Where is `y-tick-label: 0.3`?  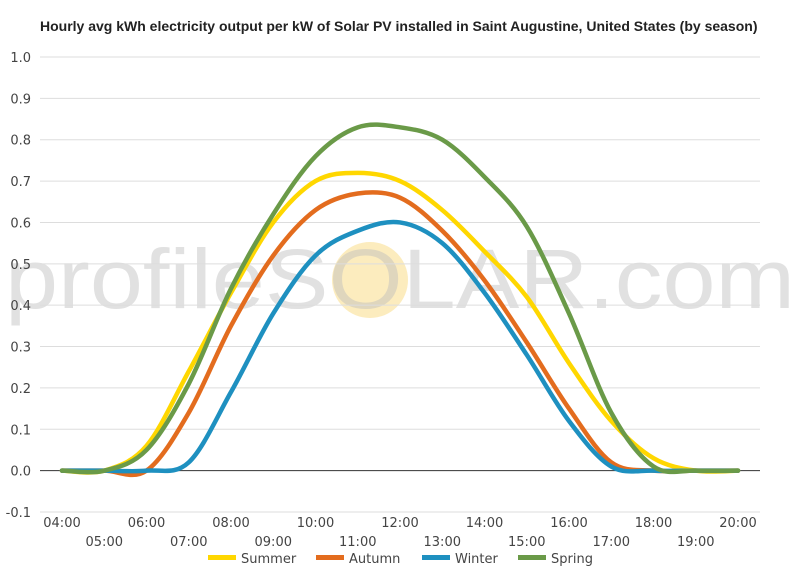 y-tick-label: 0.3 is located at coordinates (20, 348).